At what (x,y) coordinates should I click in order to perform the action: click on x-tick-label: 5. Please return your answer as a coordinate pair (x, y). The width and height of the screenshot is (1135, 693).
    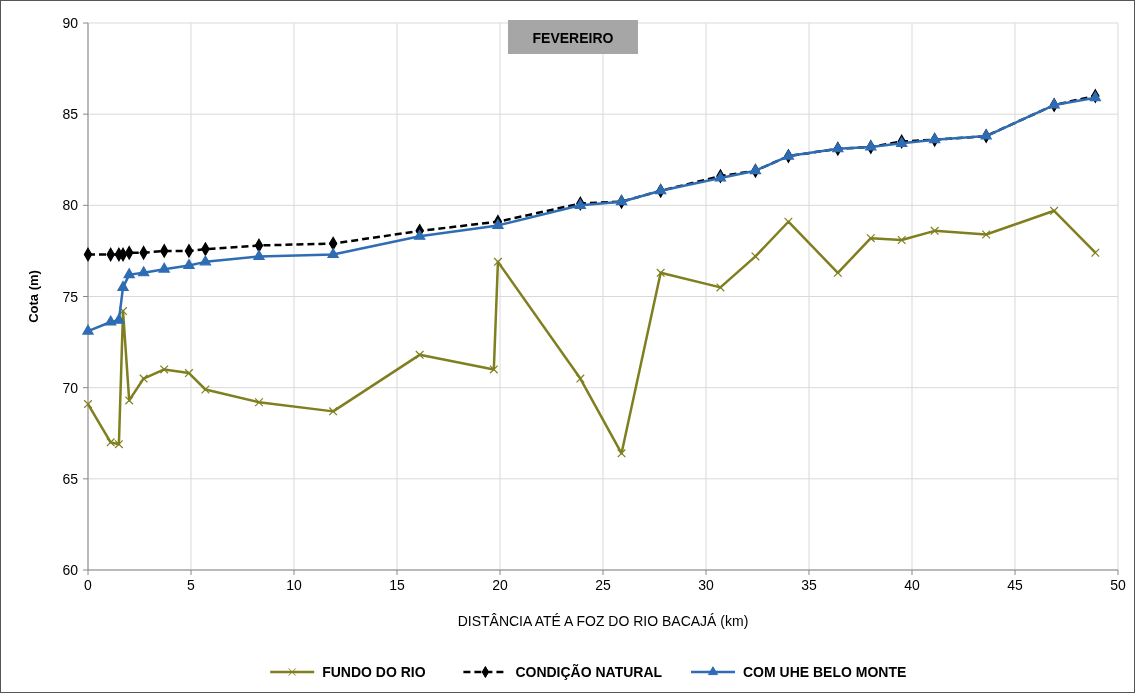
    Looking at the image, I should click on (191, 585).